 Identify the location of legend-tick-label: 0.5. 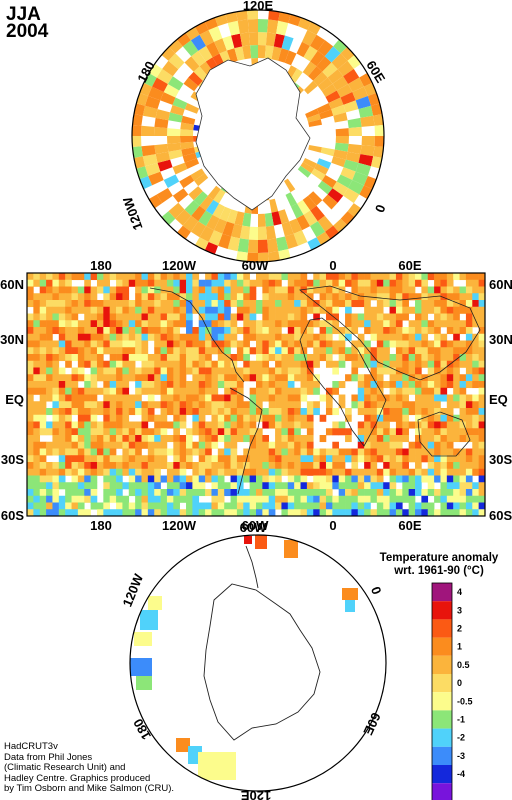
(463, 665).